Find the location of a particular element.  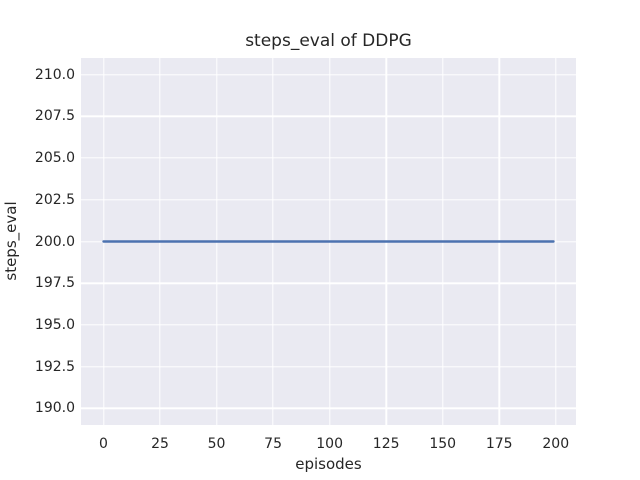

y-tick-label: 202.5 is located at coordinates (54, 199).